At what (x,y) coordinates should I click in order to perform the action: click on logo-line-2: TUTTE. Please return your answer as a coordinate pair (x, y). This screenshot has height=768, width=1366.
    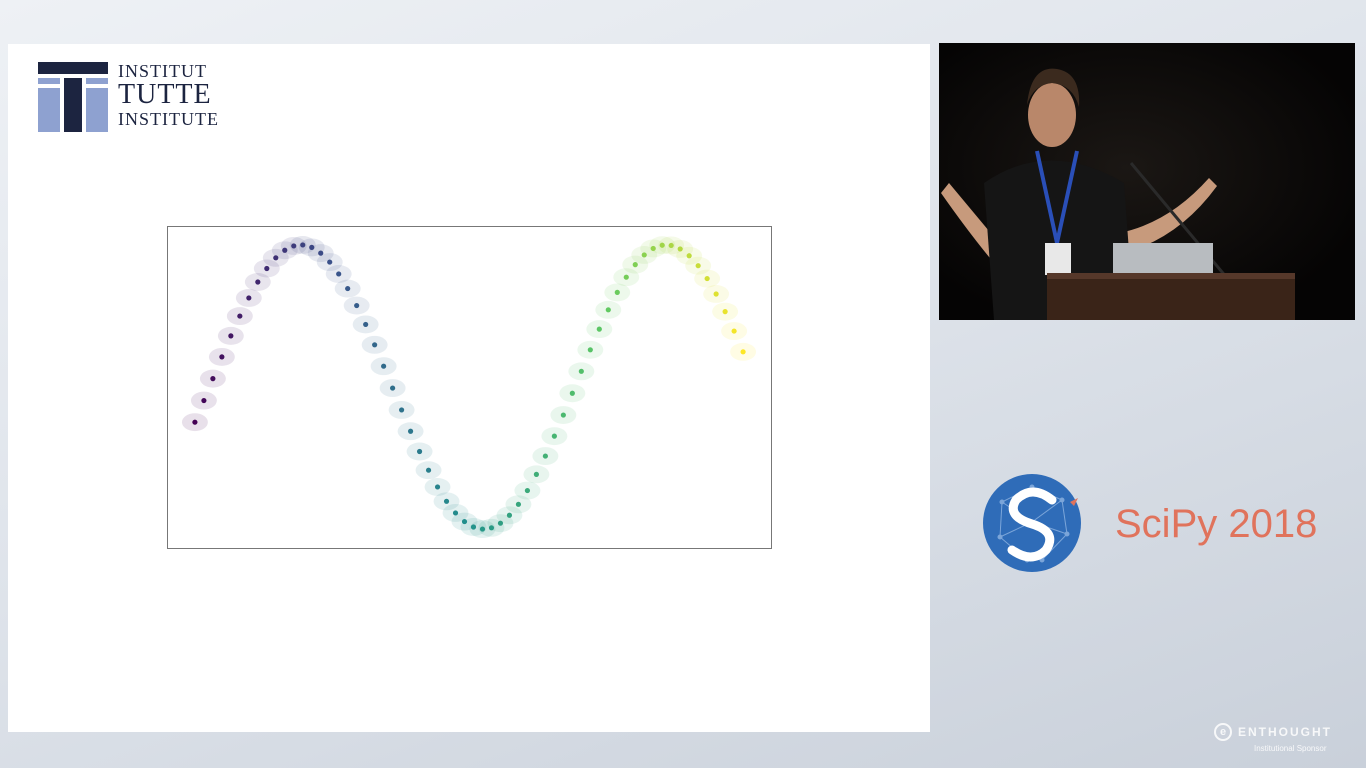
    Looking at the image, I should click on (165, 94).